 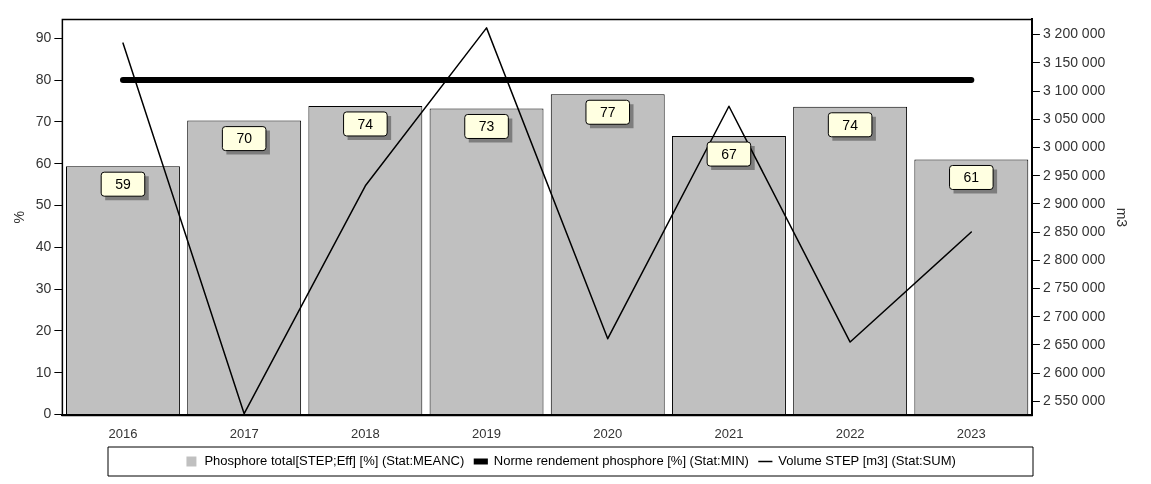 What do you see at coordinates (1074, 33) in the screenshot?
I see `y2-tick-label: 3 200 000` at bounding box center [1074, 33].